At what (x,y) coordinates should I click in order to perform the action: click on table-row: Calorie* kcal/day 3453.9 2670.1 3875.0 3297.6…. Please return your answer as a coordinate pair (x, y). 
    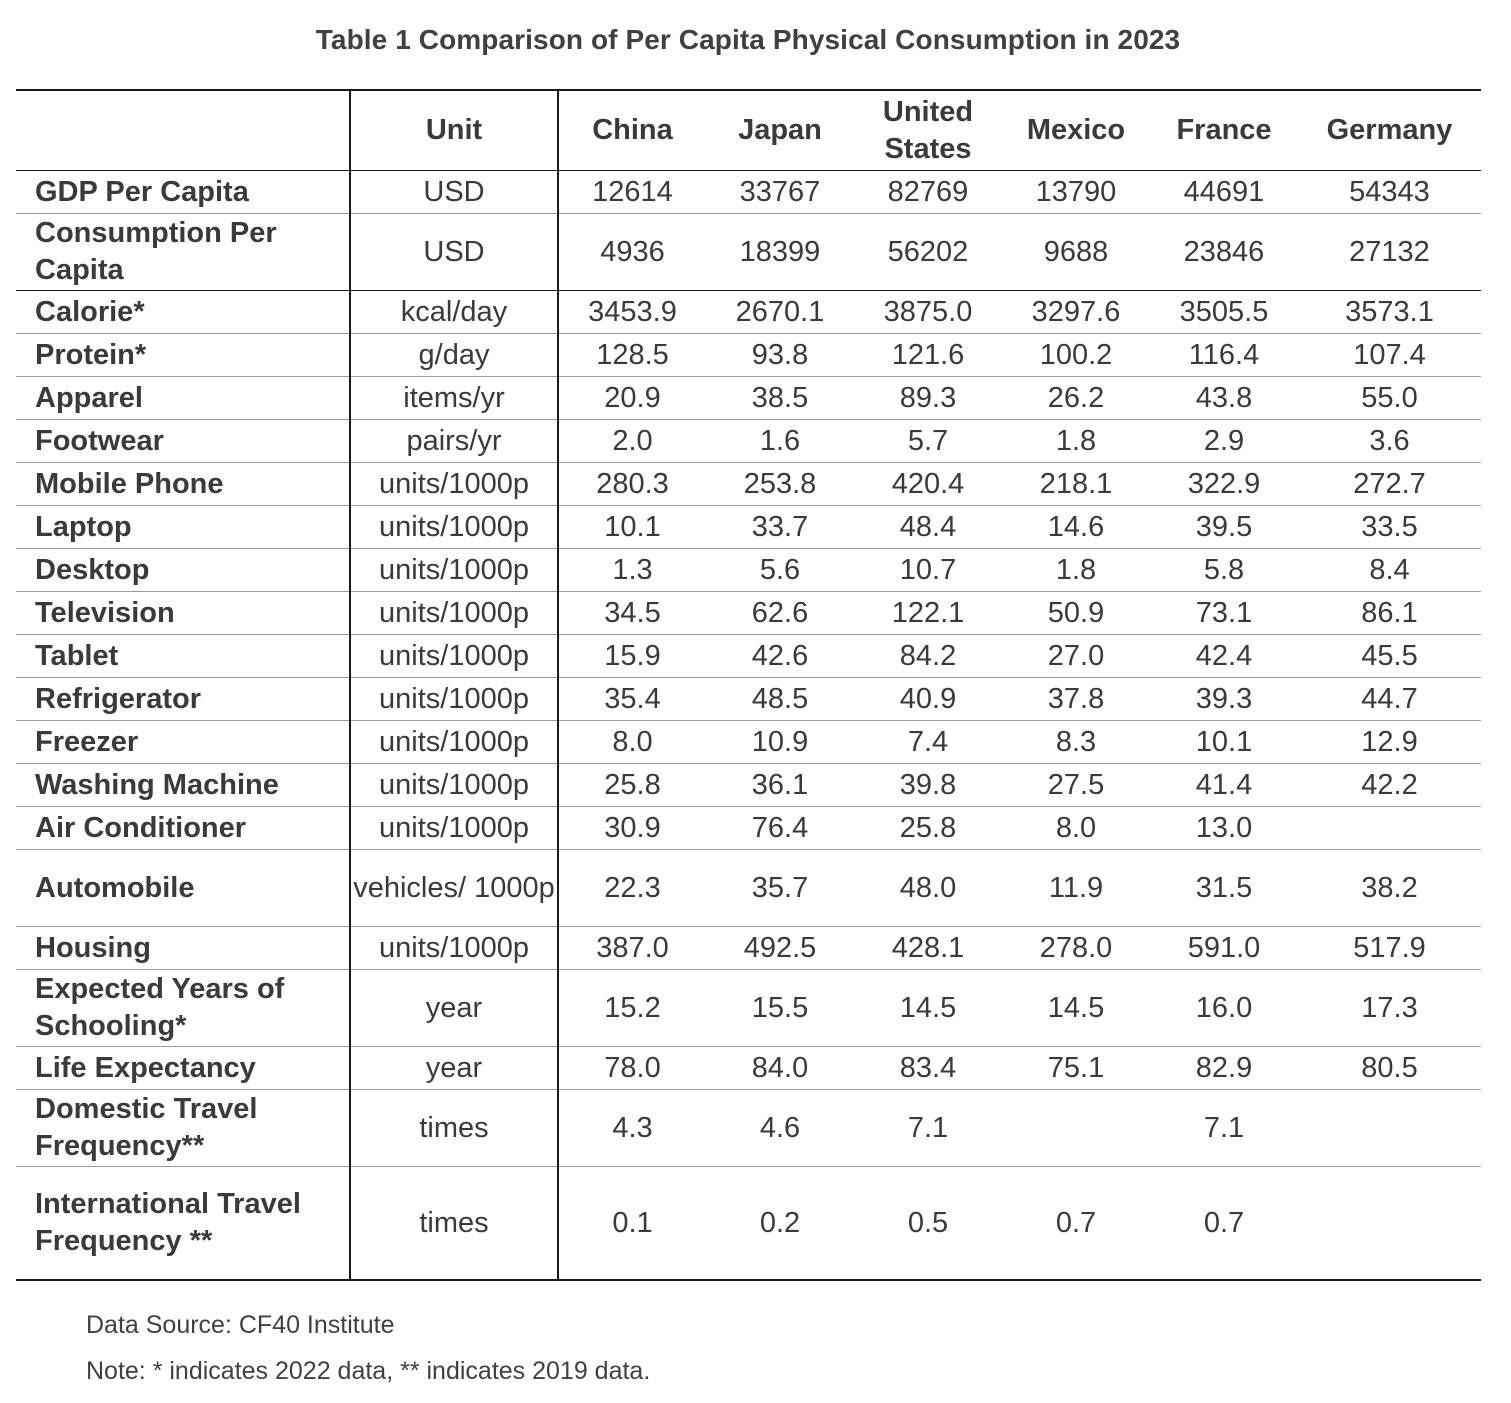
    Looking at the image, I should click on (748, 312).